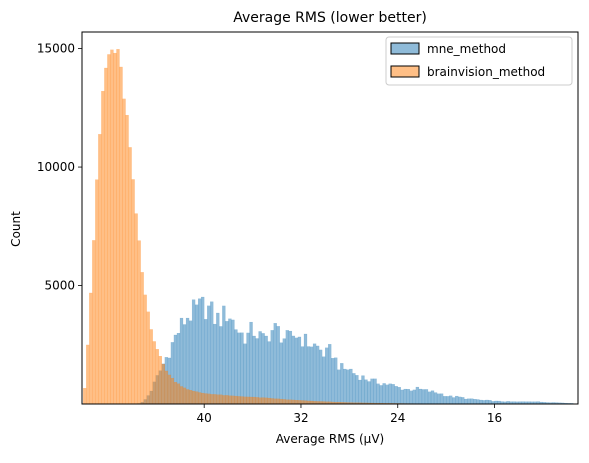 The image size is (589, 463). What do you see at coordinates (405, 71) in the screenshot?
I see `legend-swatch-brainvision-method` at bounding box center [405, 71].